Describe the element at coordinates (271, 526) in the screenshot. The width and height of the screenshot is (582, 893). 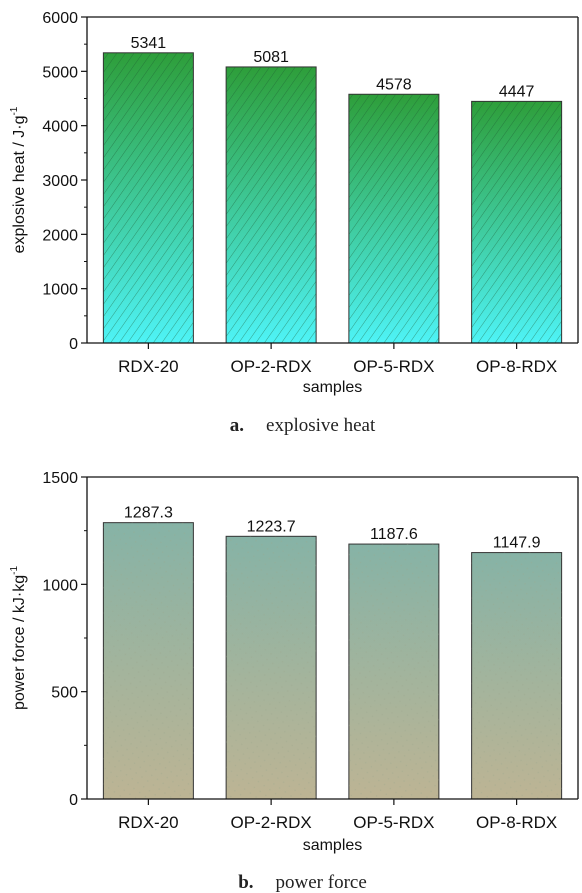
I see `data-label: 1223.7` at that location.